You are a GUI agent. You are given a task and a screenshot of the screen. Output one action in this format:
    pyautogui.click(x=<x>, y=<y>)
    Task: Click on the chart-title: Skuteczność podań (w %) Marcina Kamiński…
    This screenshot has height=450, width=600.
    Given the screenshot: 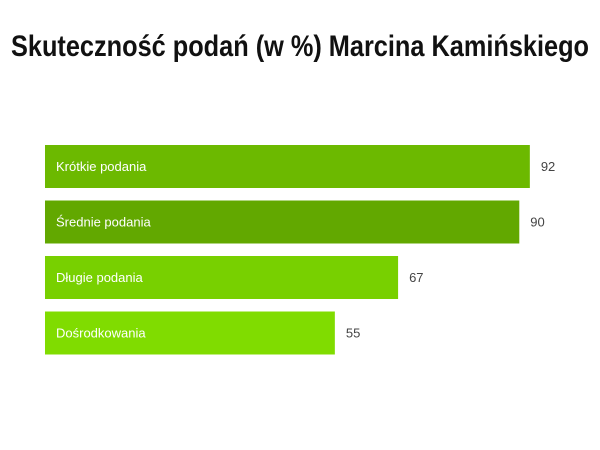 What is the action you would take?
    pyautogui.click(x=300, y=46)
    